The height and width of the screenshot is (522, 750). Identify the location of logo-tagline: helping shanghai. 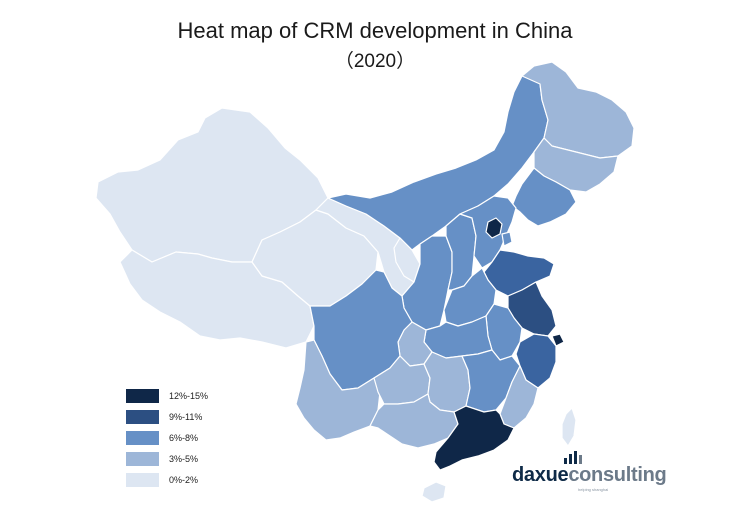
(593, 489).